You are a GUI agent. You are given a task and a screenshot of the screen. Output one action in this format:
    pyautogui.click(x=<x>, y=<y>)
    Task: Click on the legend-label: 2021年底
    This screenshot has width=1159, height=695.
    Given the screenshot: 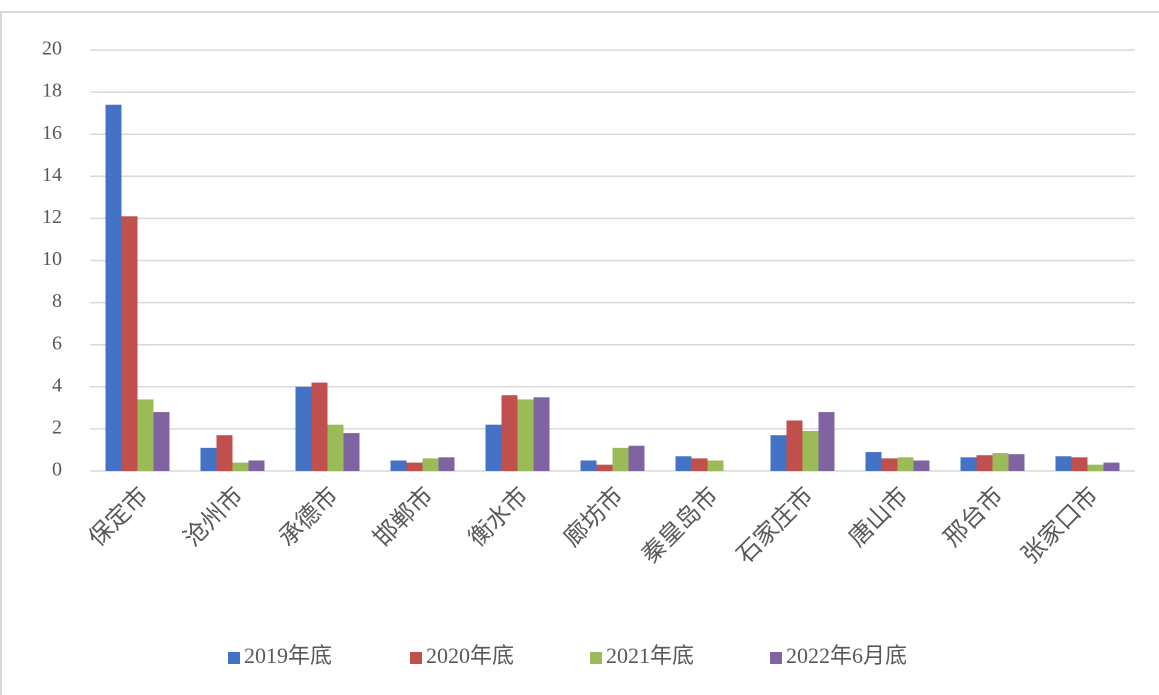 What is the action you would take?
    pyautogui.click(x=650, y=655)
    